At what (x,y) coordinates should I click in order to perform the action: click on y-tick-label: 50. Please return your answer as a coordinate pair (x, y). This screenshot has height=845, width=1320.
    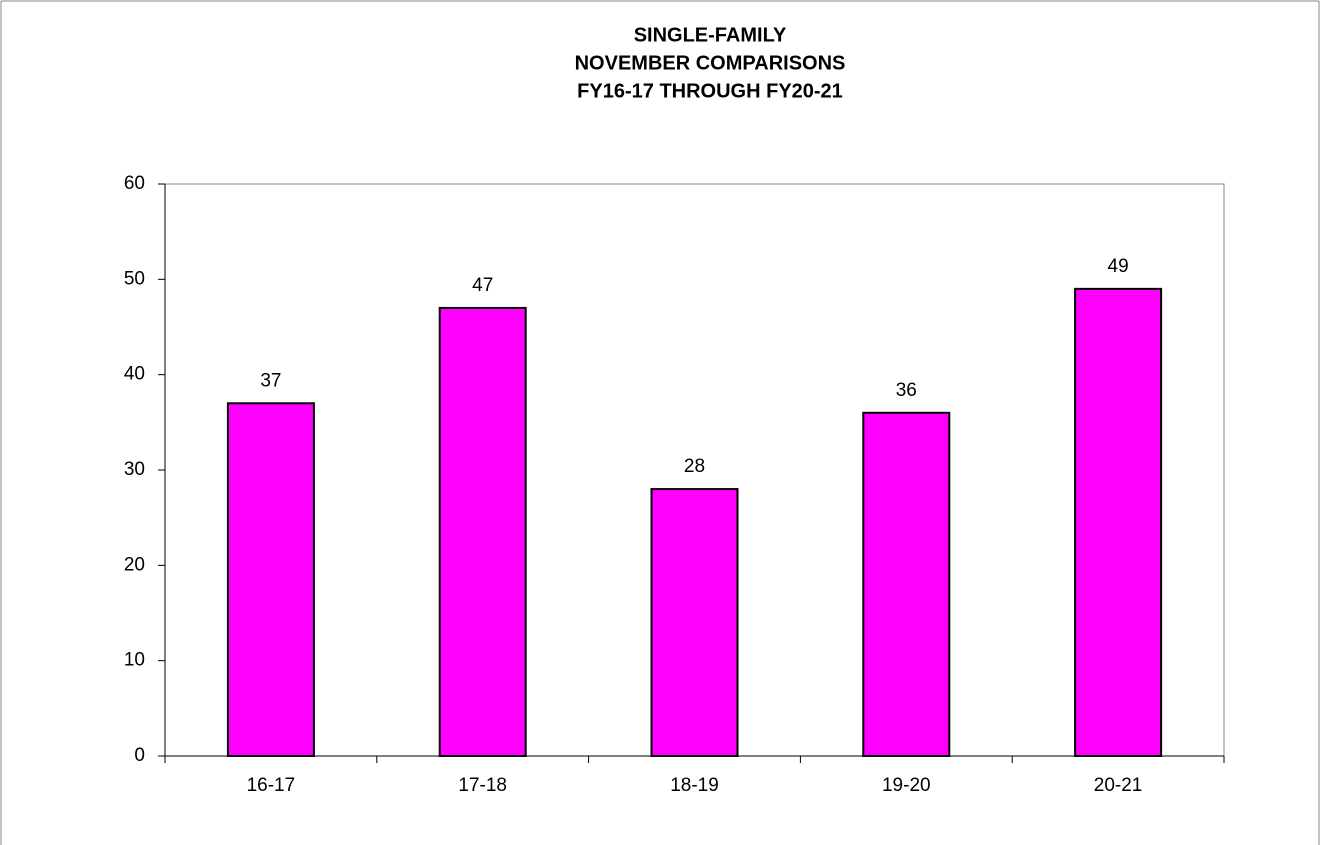
    Looking at the image, I should click on (134, 278).